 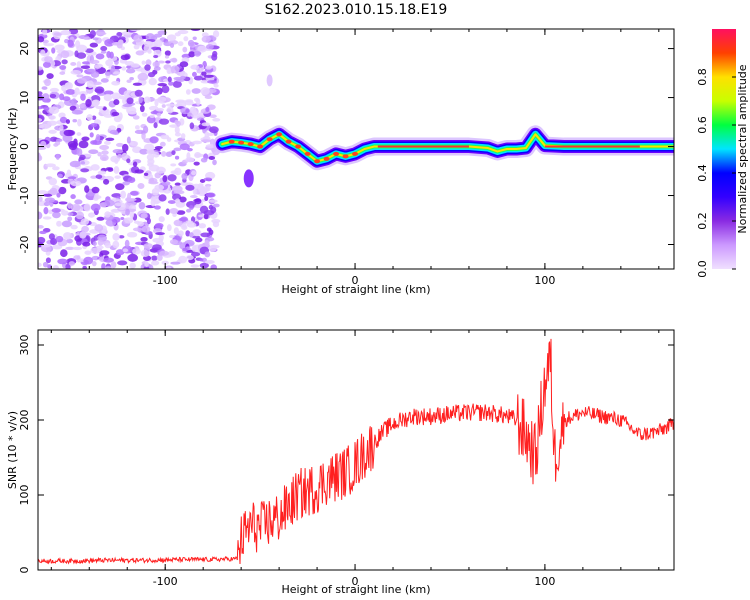 What do you see at coordinates (336, 153) in the screenshot?
I see `ridge-peak-spot` at bounding box center [336, 153].